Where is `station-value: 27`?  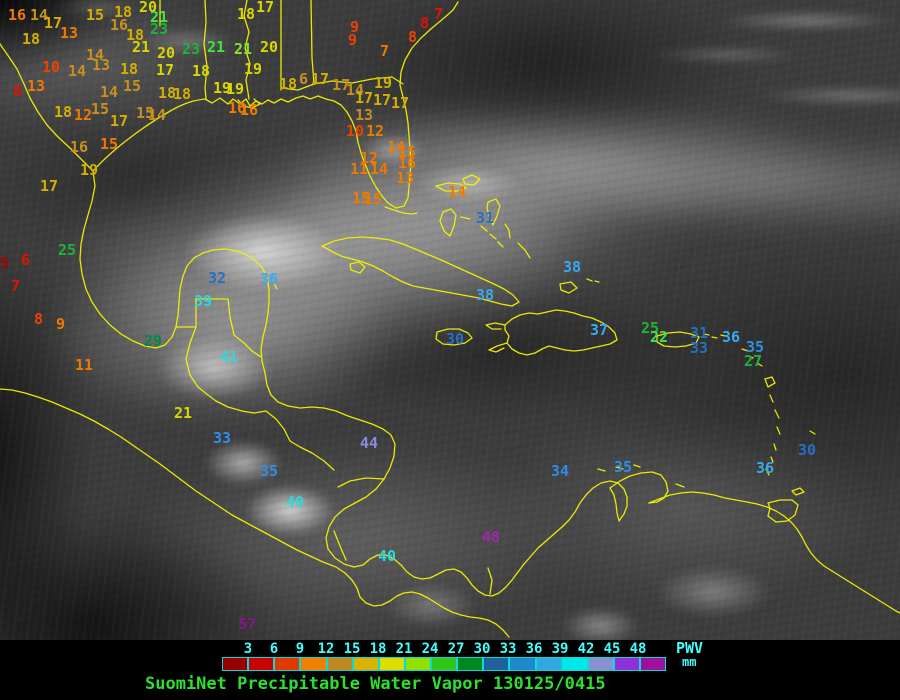
station-value: 27 is located at coordinates (753, 361).